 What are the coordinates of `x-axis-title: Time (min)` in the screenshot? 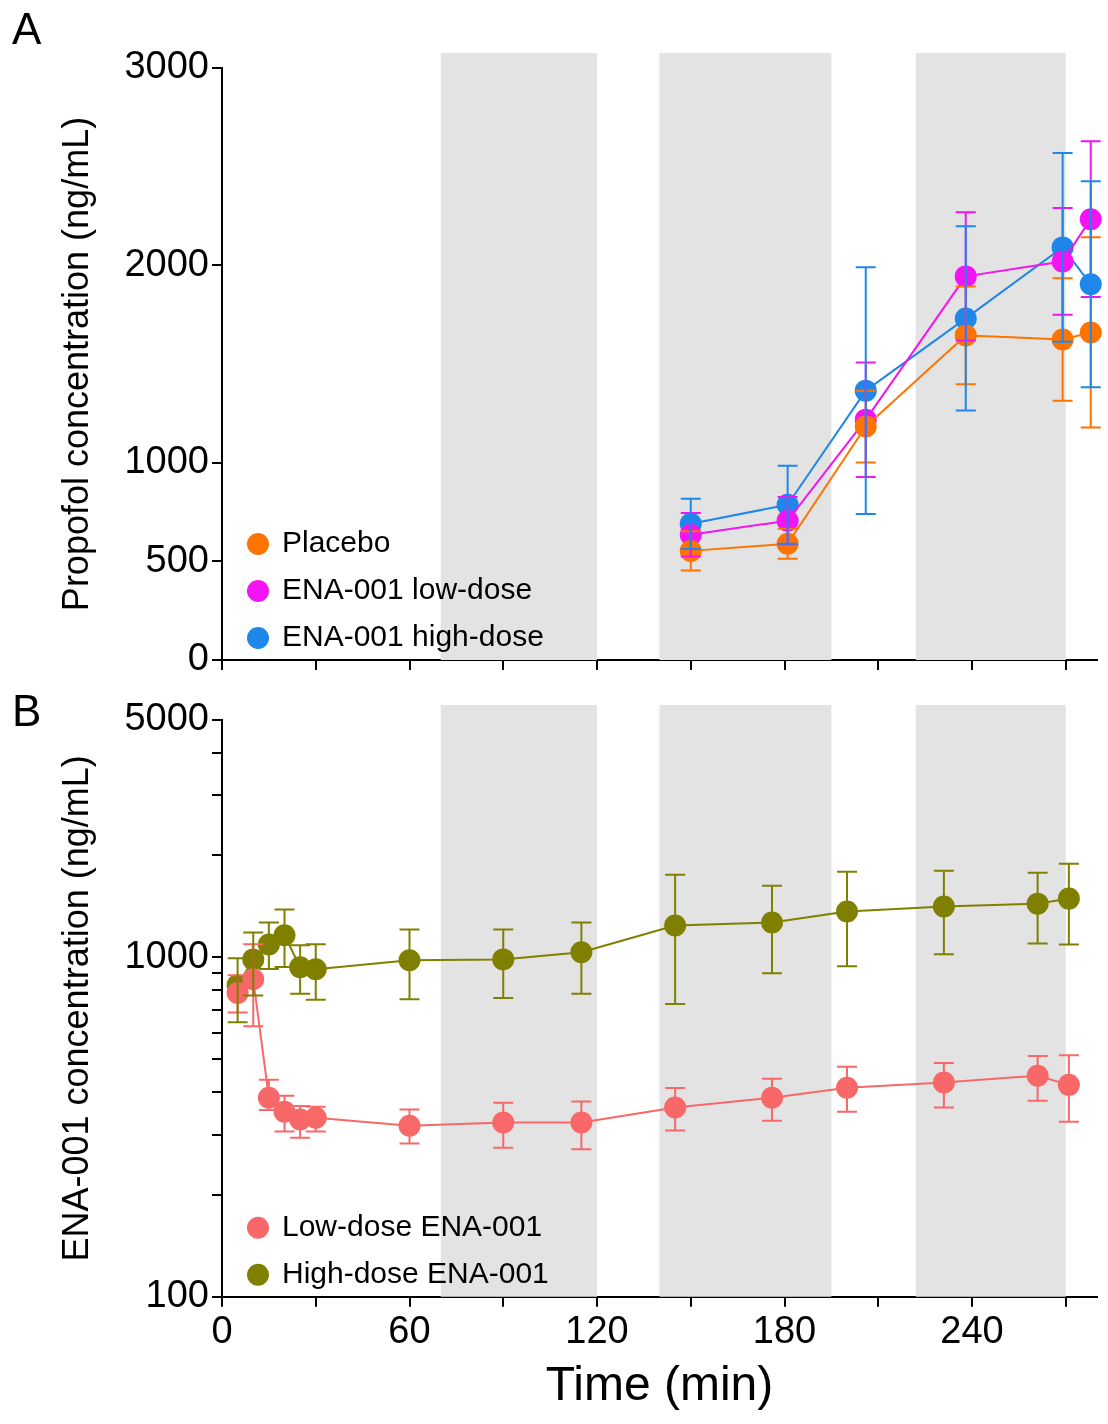 It's located at (659, 1384).